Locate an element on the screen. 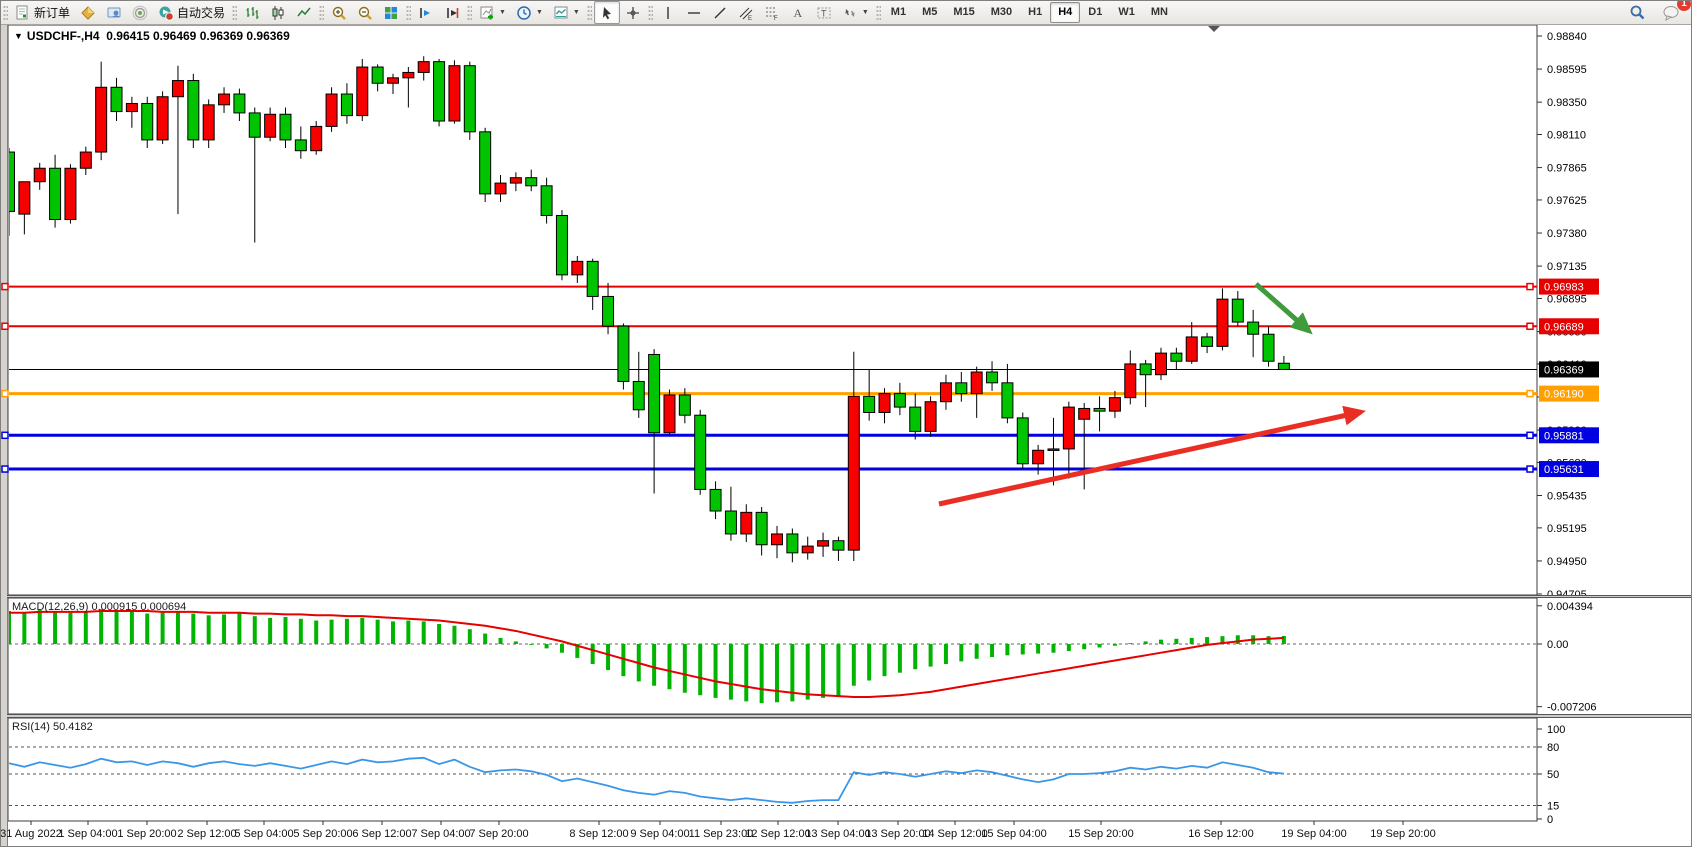  svg-text: 0.95631 is located at coordinates (1564, 470).